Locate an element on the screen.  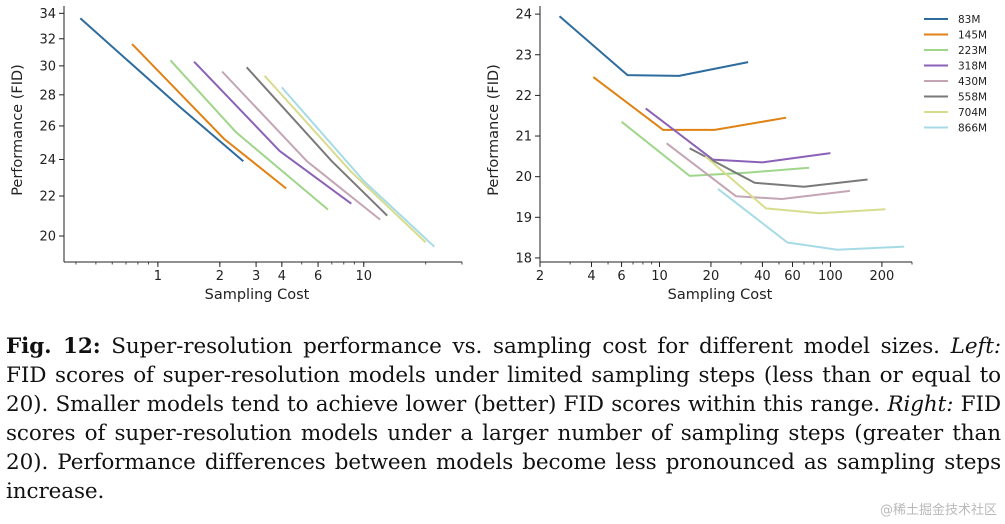
left-y-label: Performance (FID) is located at coordinates (18, 130).